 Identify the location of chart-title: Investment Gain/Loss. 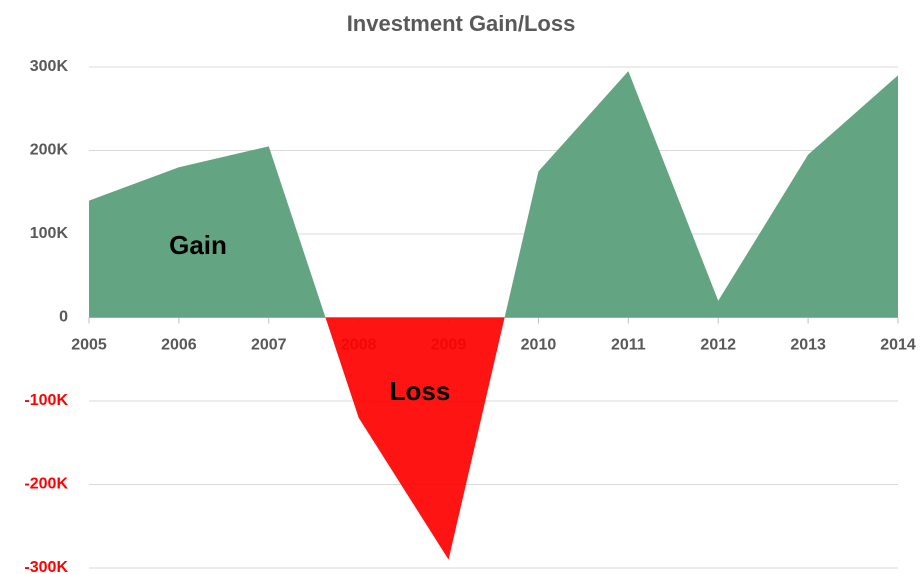
(461, 23).